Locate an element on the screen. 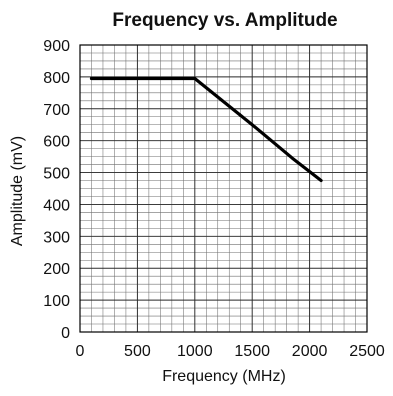 The width and height of the screenshot is (393, 396). y-tick-label: 200 is located at coordinates (56, 269).